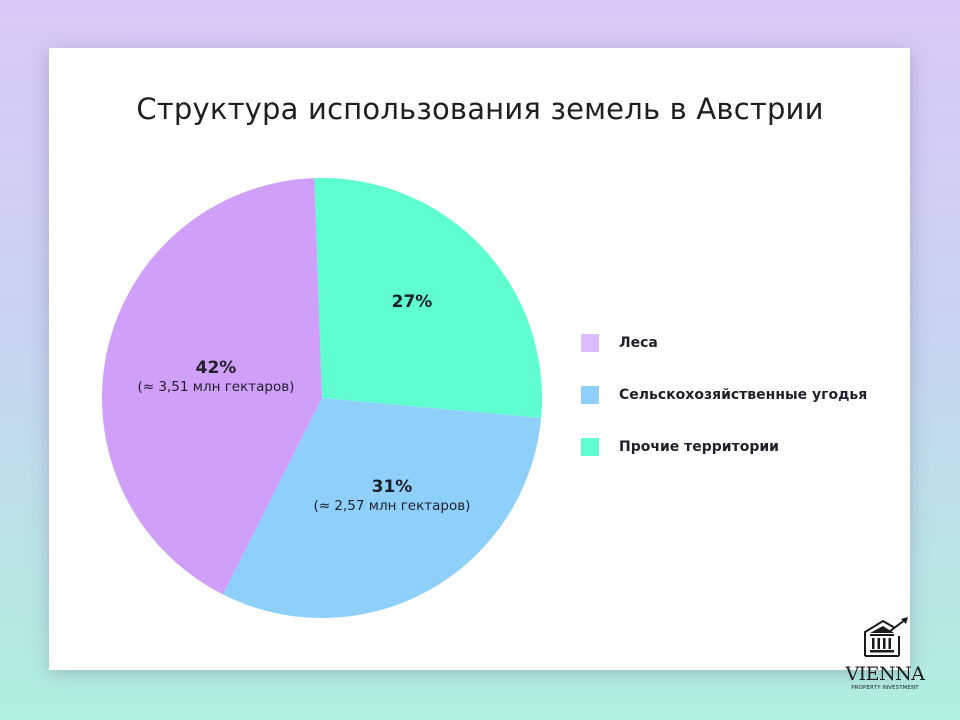 This screenshot has height=720, width=960. What do you see at coordinates (392, 506) in the screenshot?
I see `slice-annotation: (≈ 2,57 млн гектаров)` at bounding box center [392, 506].